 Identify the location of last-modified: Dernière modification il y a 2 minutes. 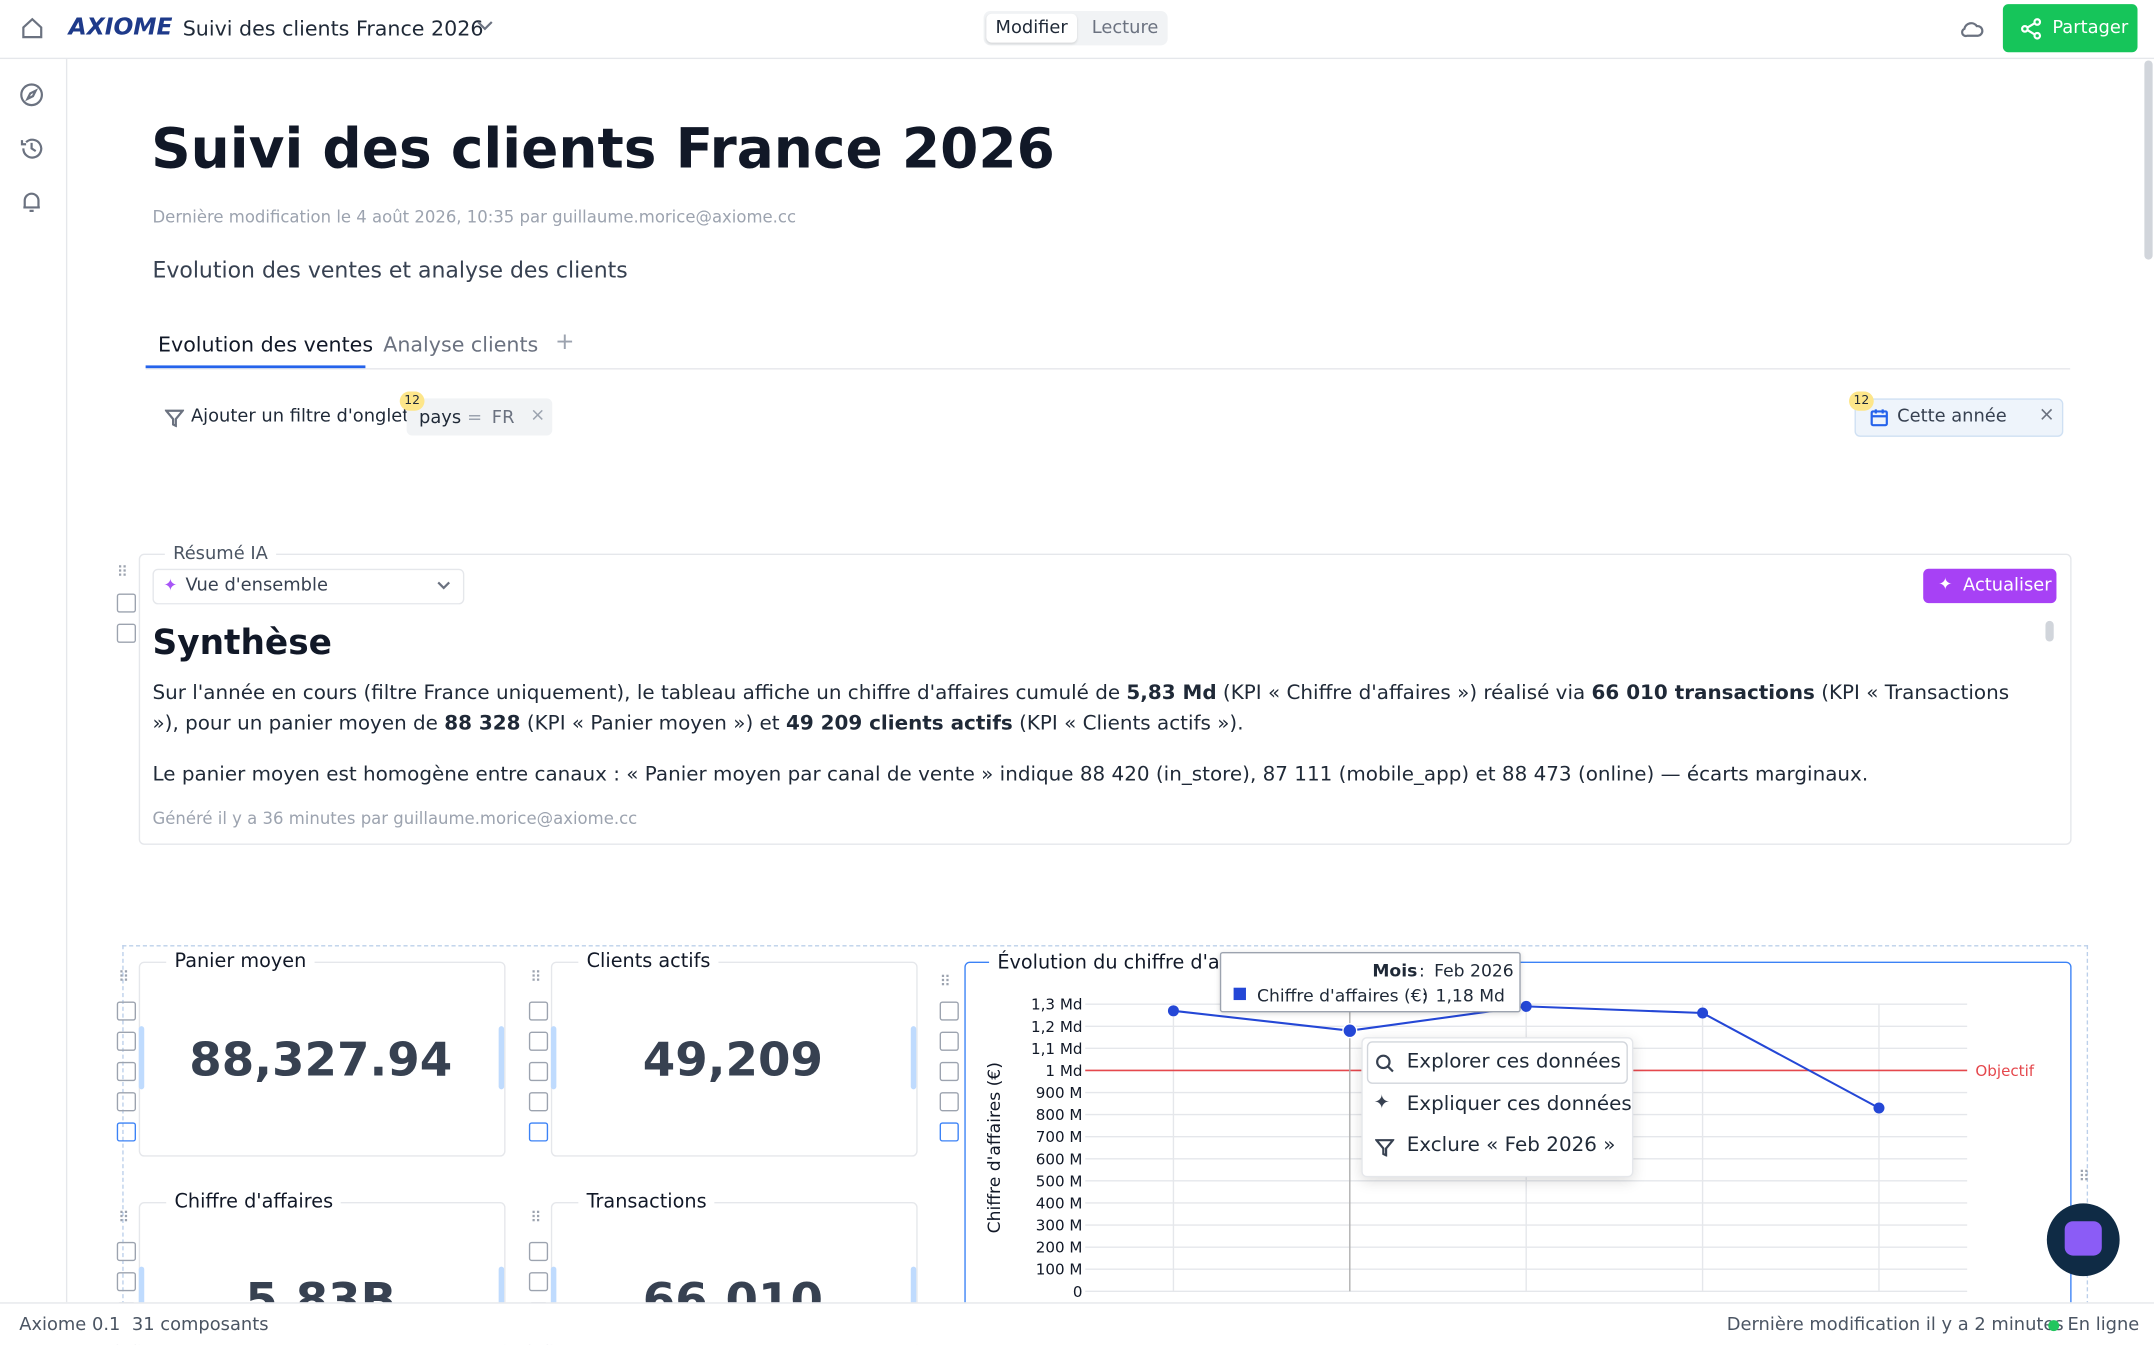
(1895, 1325).